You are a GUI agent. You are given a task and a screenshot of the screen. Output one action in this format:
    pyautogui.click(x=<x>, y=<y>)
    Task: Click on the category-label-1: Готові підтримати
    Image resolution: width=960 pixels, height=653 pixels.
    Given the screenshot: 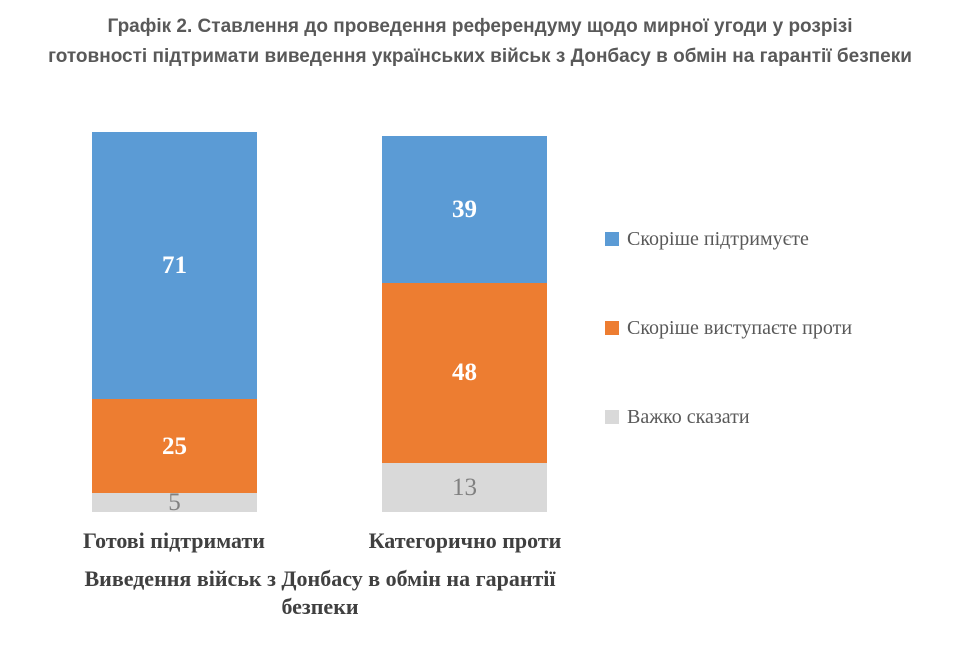 What is the action you would take?
    pyautogui.click(x=174, y=540)
    